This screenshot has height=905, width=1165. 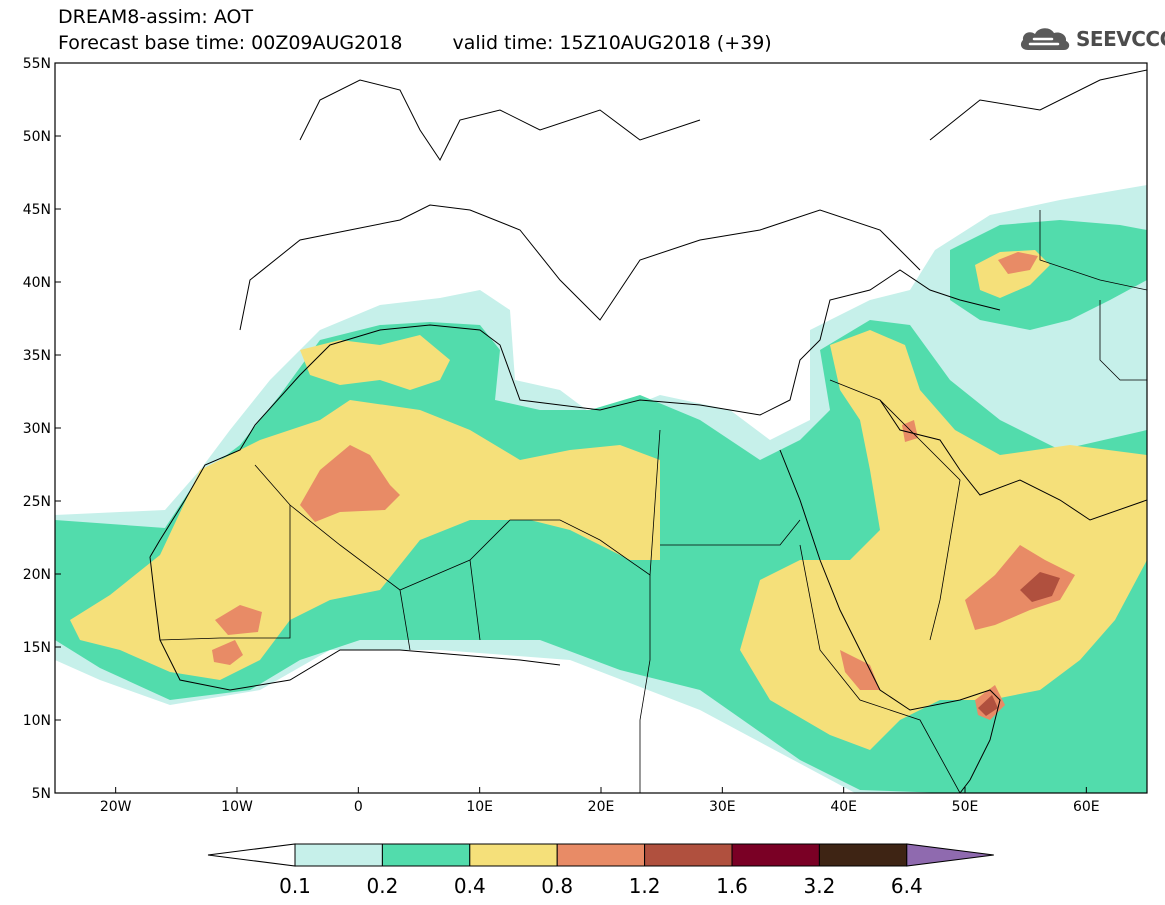 I want to click on lon-label: 10E, so click(x=479, y=807).